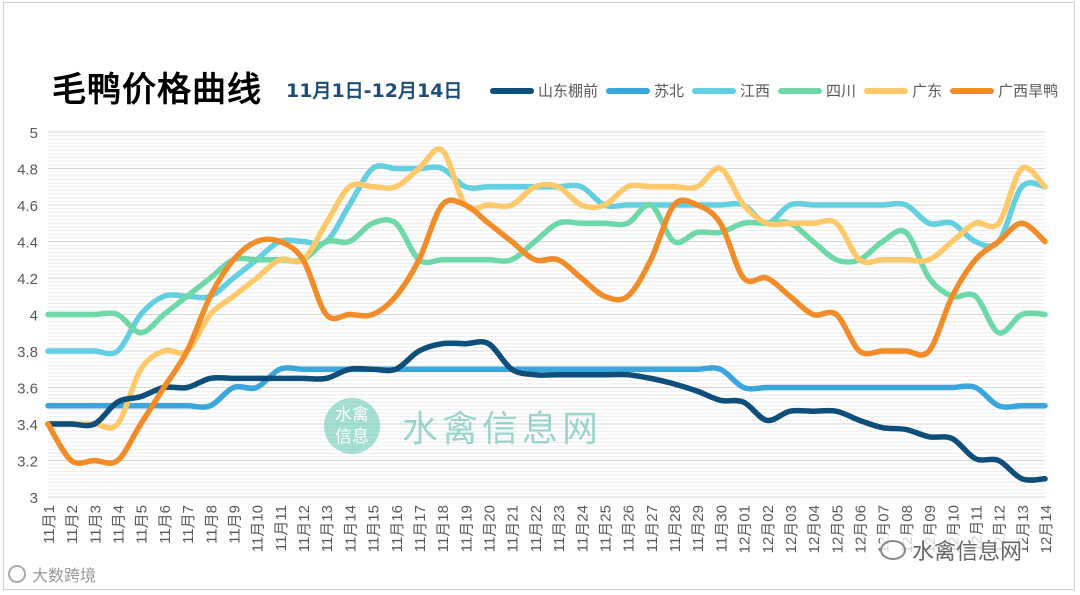 The width and height of the screenshot is (1080, 595). I want to click on y-tick-label: 3.2, so click(27, 462).